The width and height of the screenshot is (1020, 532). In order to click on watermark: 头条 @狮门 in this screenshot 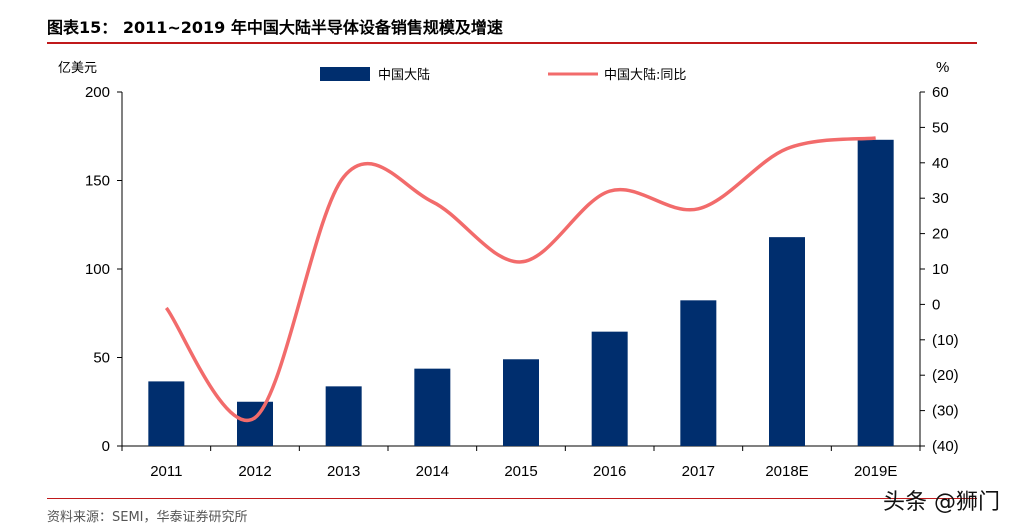, I will do `click(941, 502)`.